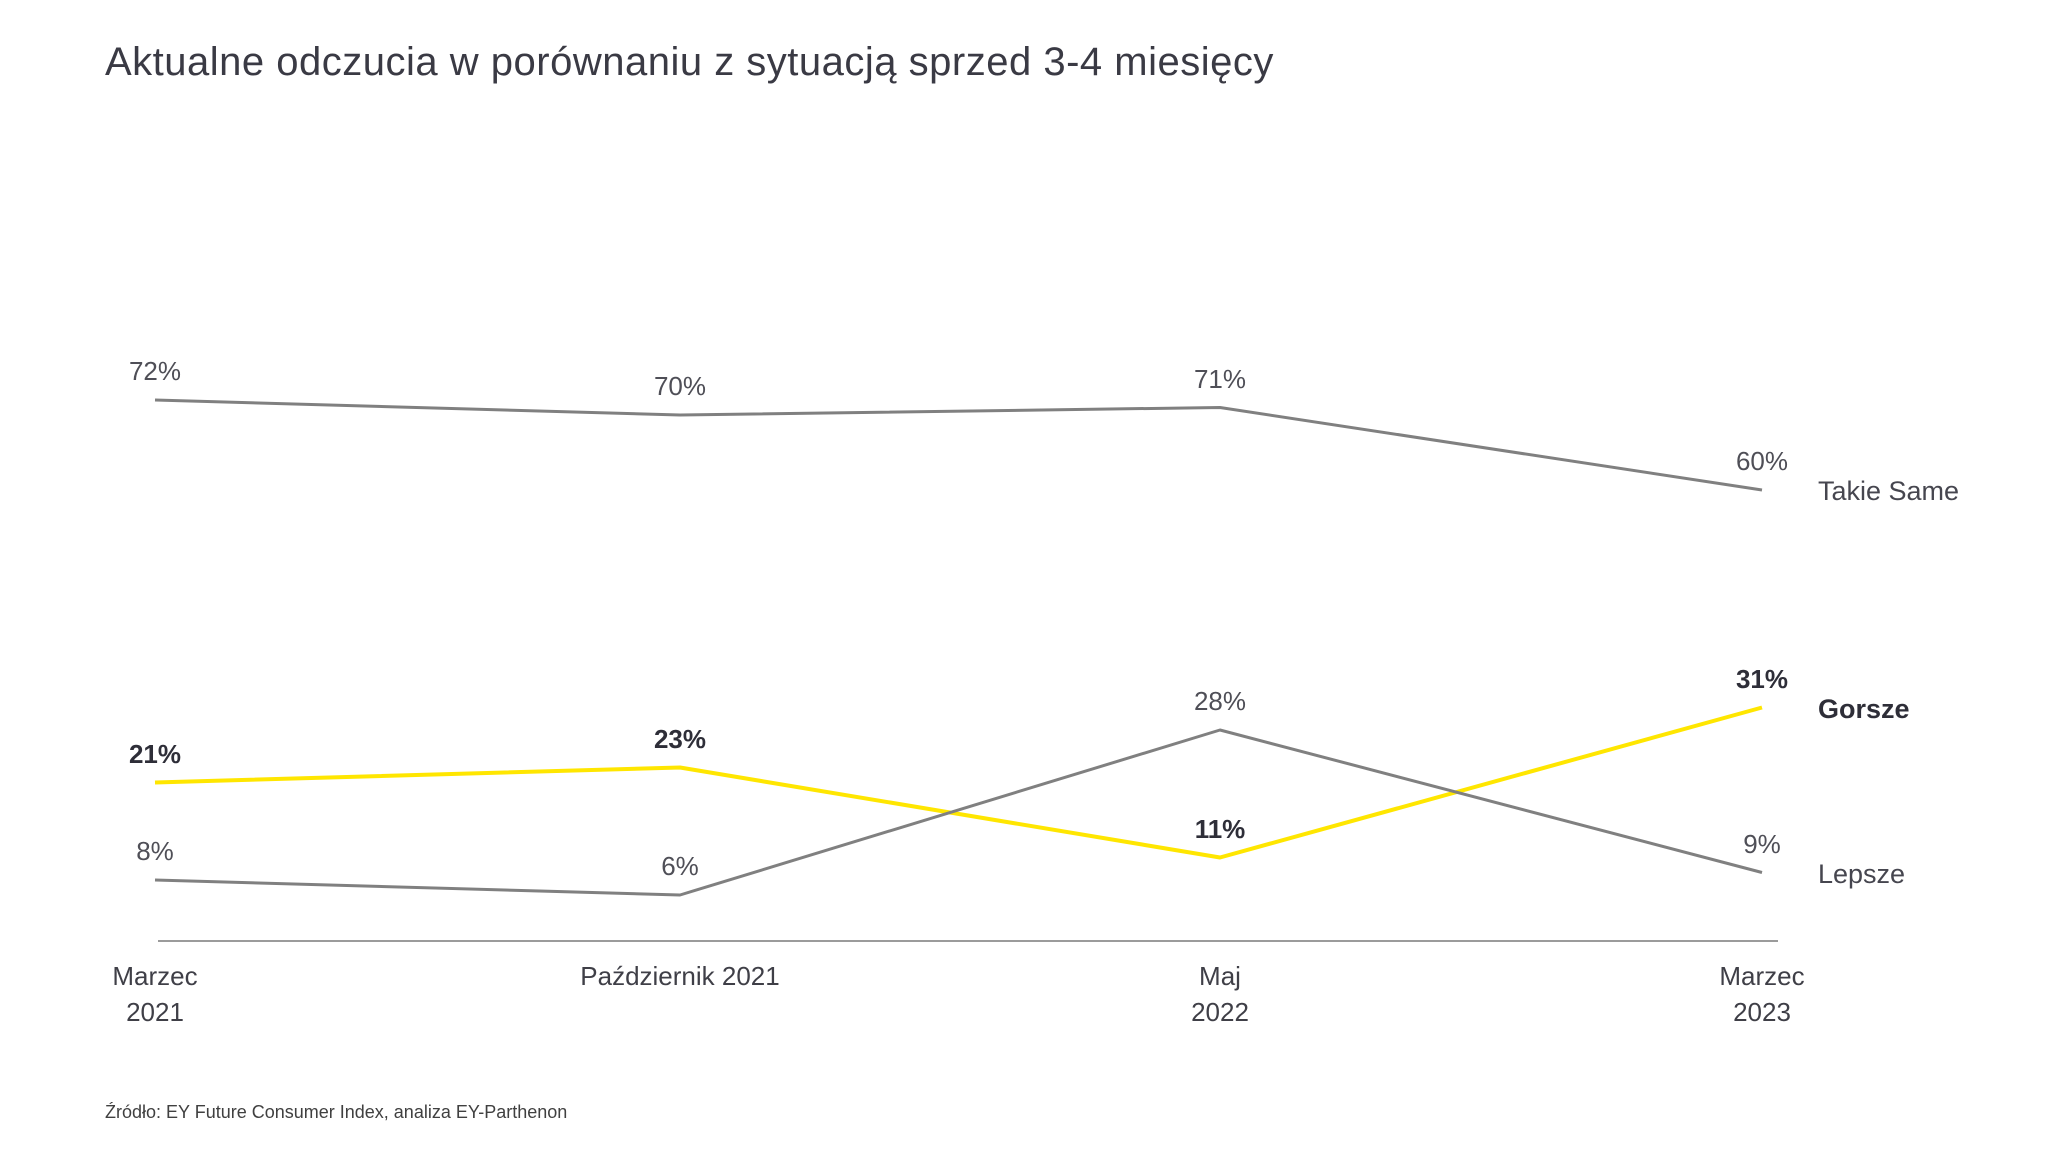 Image resolution: width=2048 pixels, height=1152 pixels. What do you see at coordinates (1889, 491) in the screenshot?
I see `series-label-takie-same: Takie Same` at bounding box center [1889, 491].